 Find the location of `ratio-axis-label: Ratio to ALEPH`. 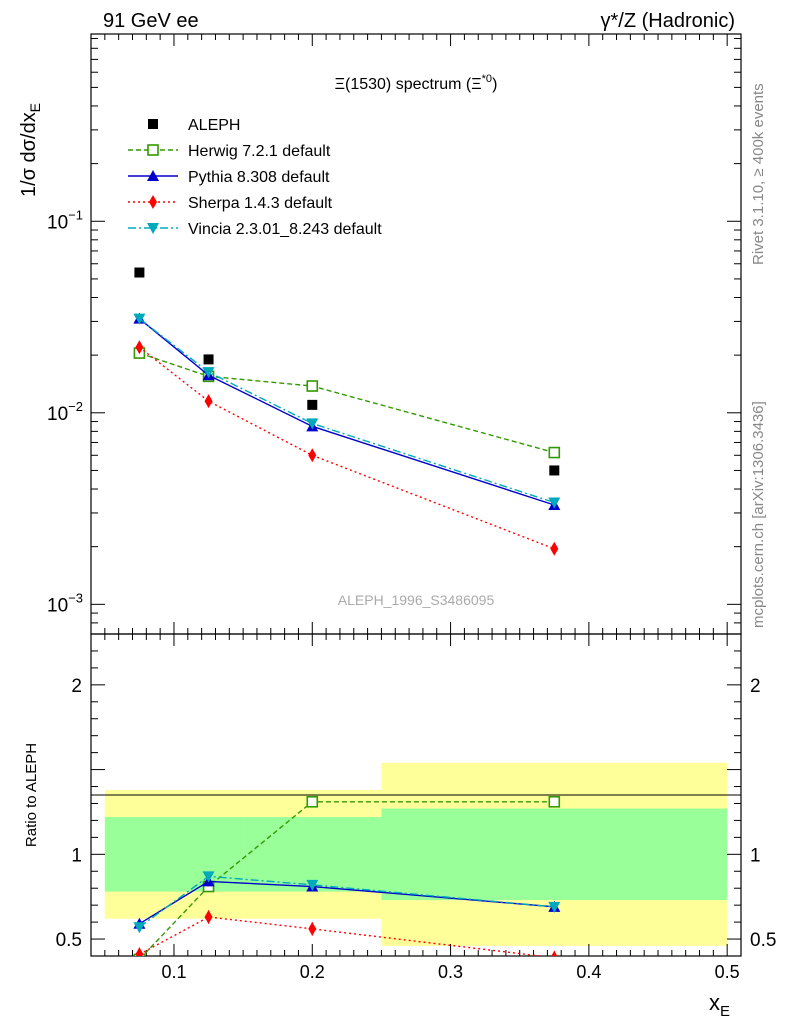

ratio-axis-label: Ratio to ALEPH is located at coordinates (31, 795).